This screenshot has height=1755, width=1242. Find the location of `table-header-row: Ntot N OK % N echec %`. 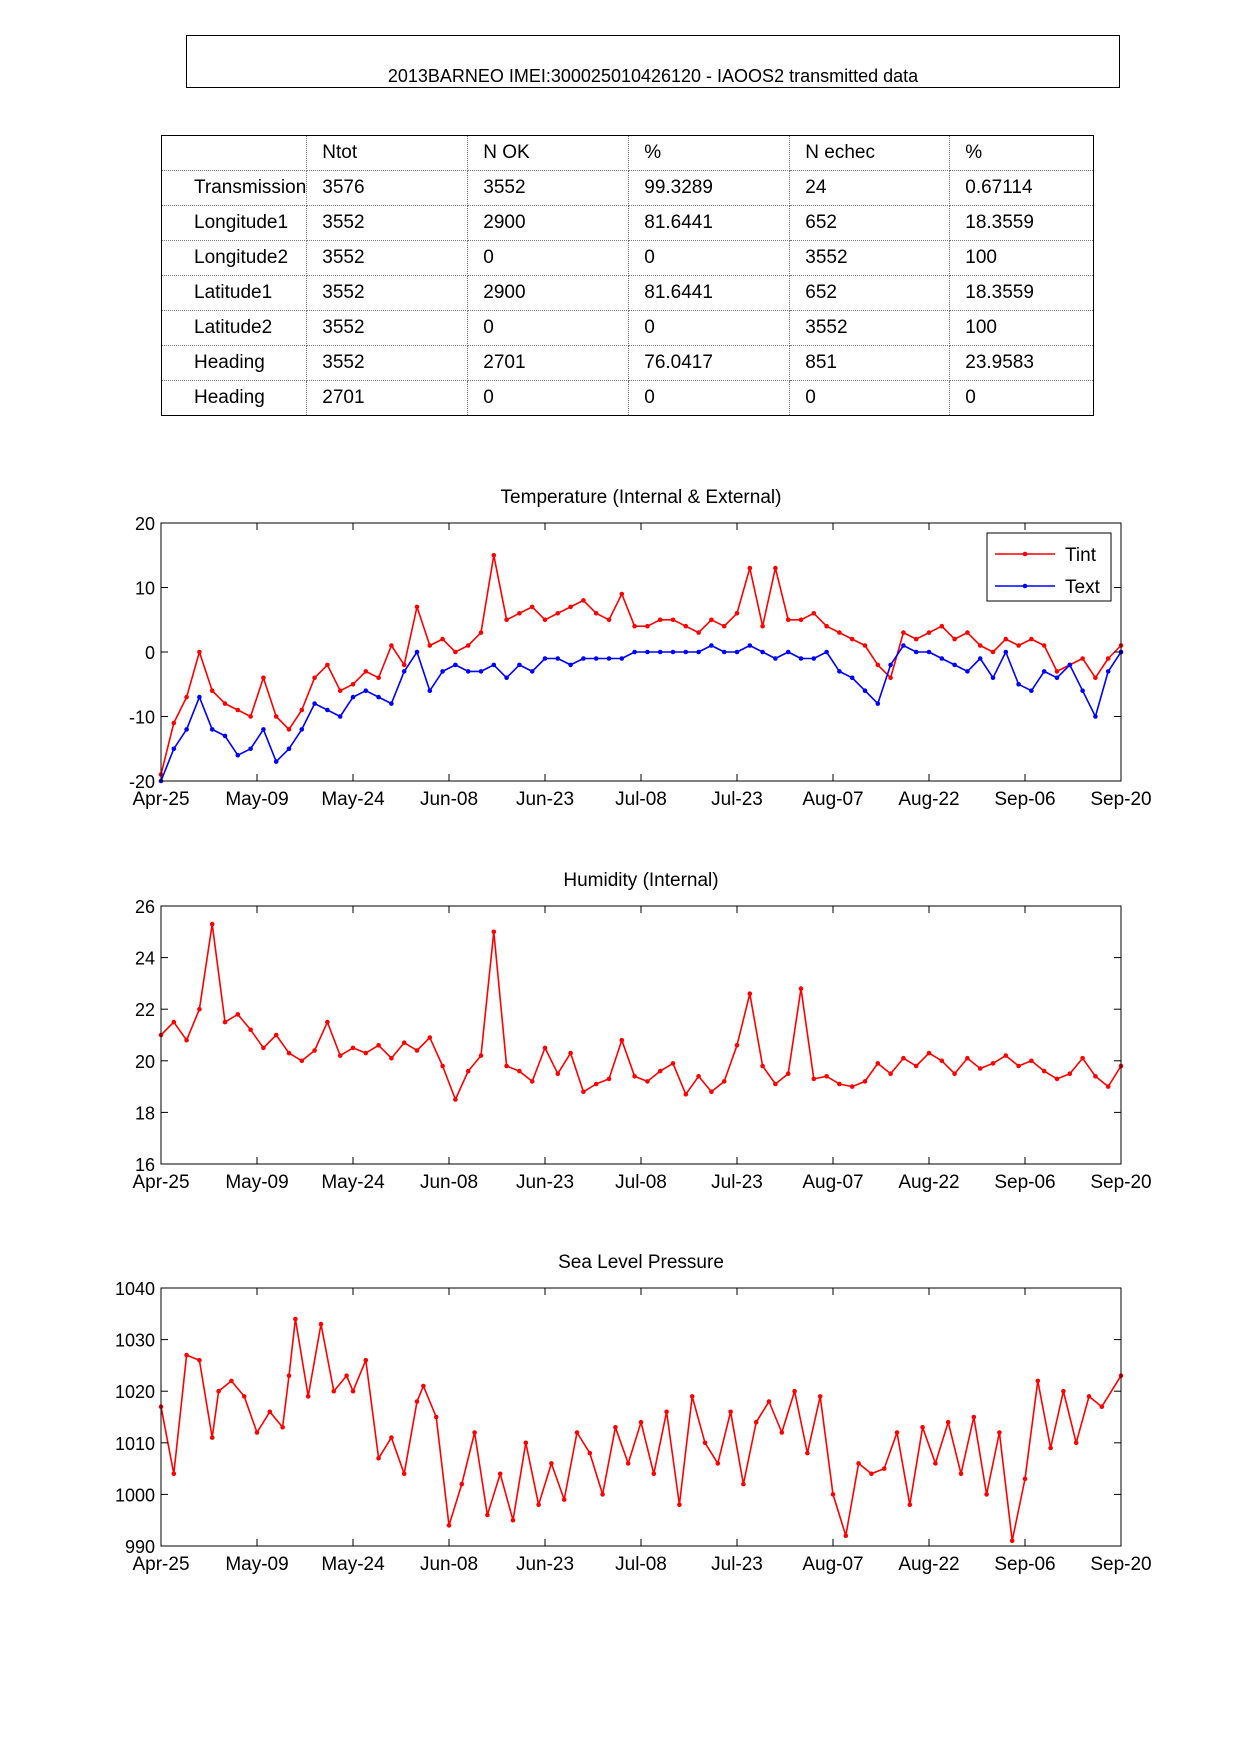

table-header-row: Ntot N OK % N echec % is located at coordinates (627, 153).